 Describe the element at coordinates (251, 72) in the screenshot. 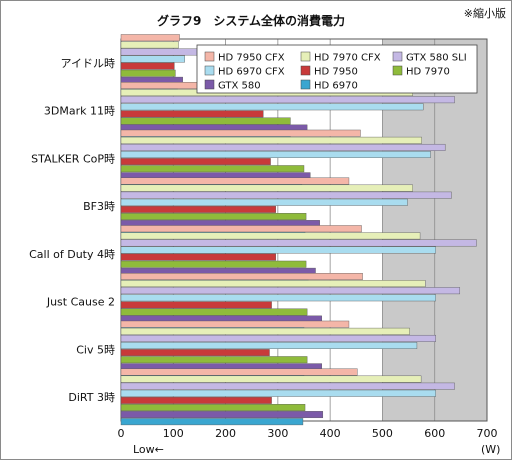

I see `legend-label: HD 6970 CFX` at that location.